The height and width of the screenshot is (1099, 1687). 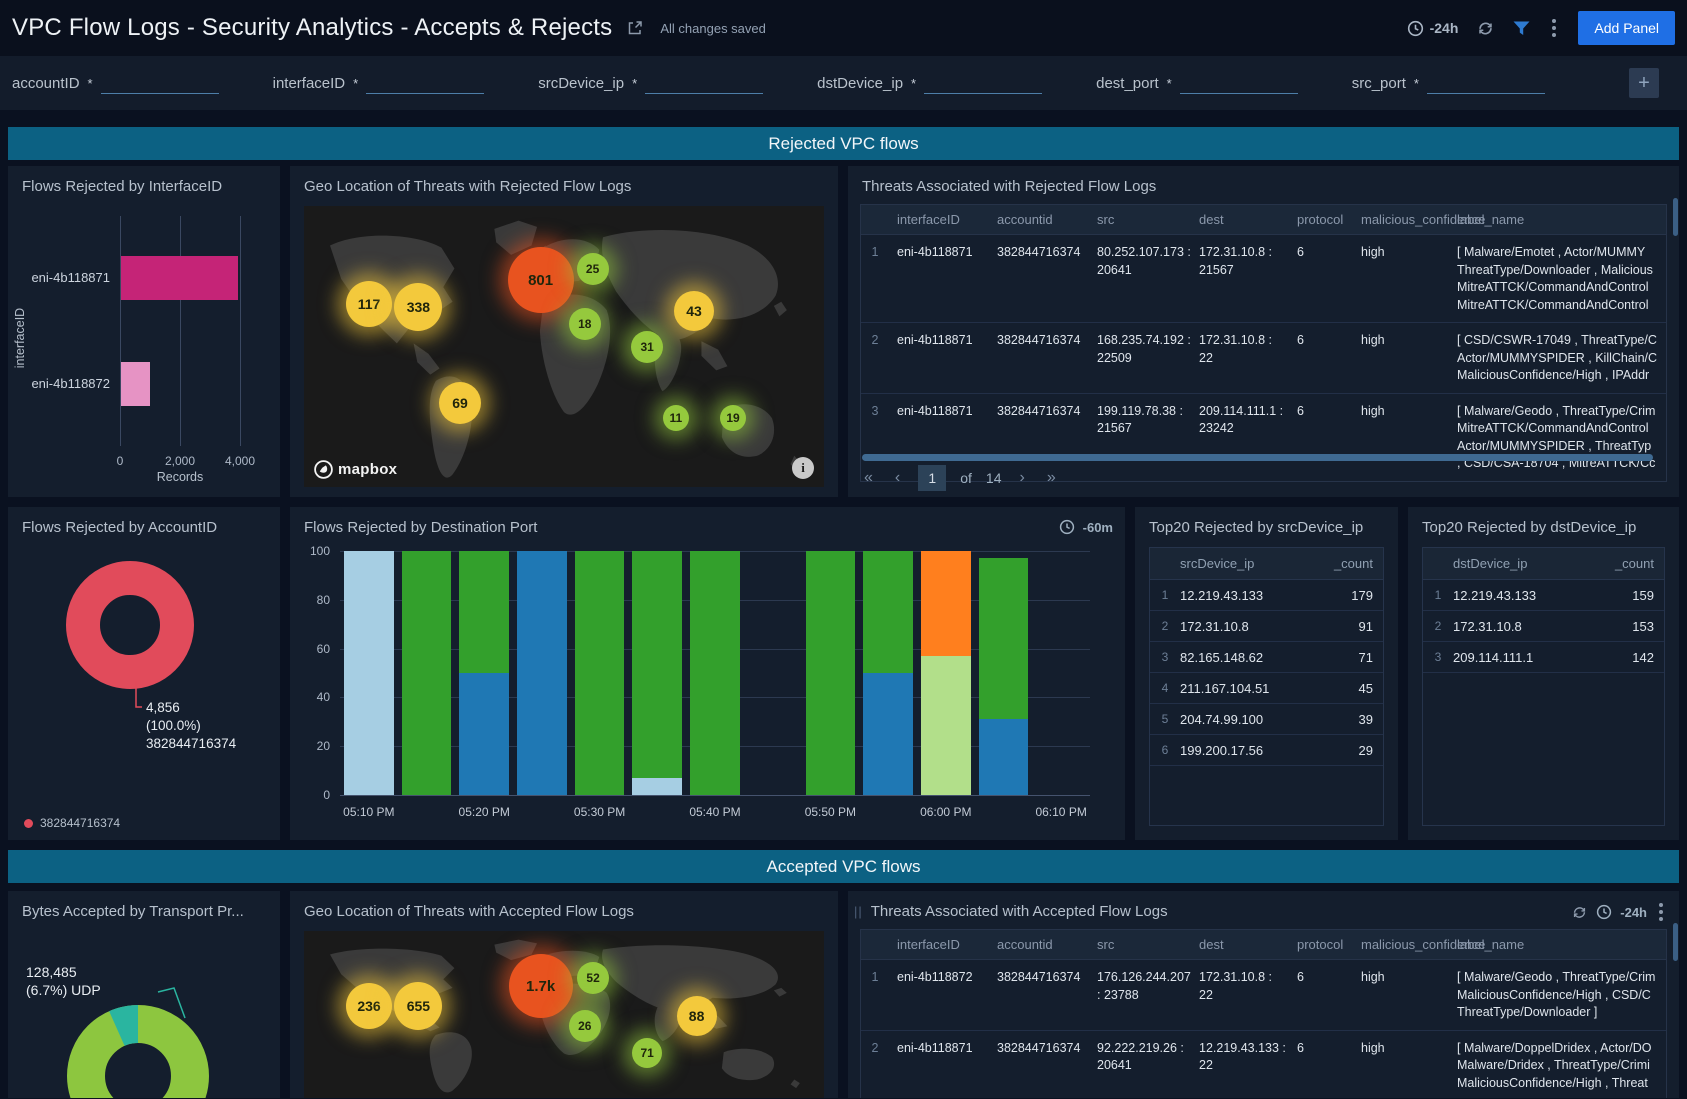 I want to click on map-bubble: 71, so click(x=647, y=1052).